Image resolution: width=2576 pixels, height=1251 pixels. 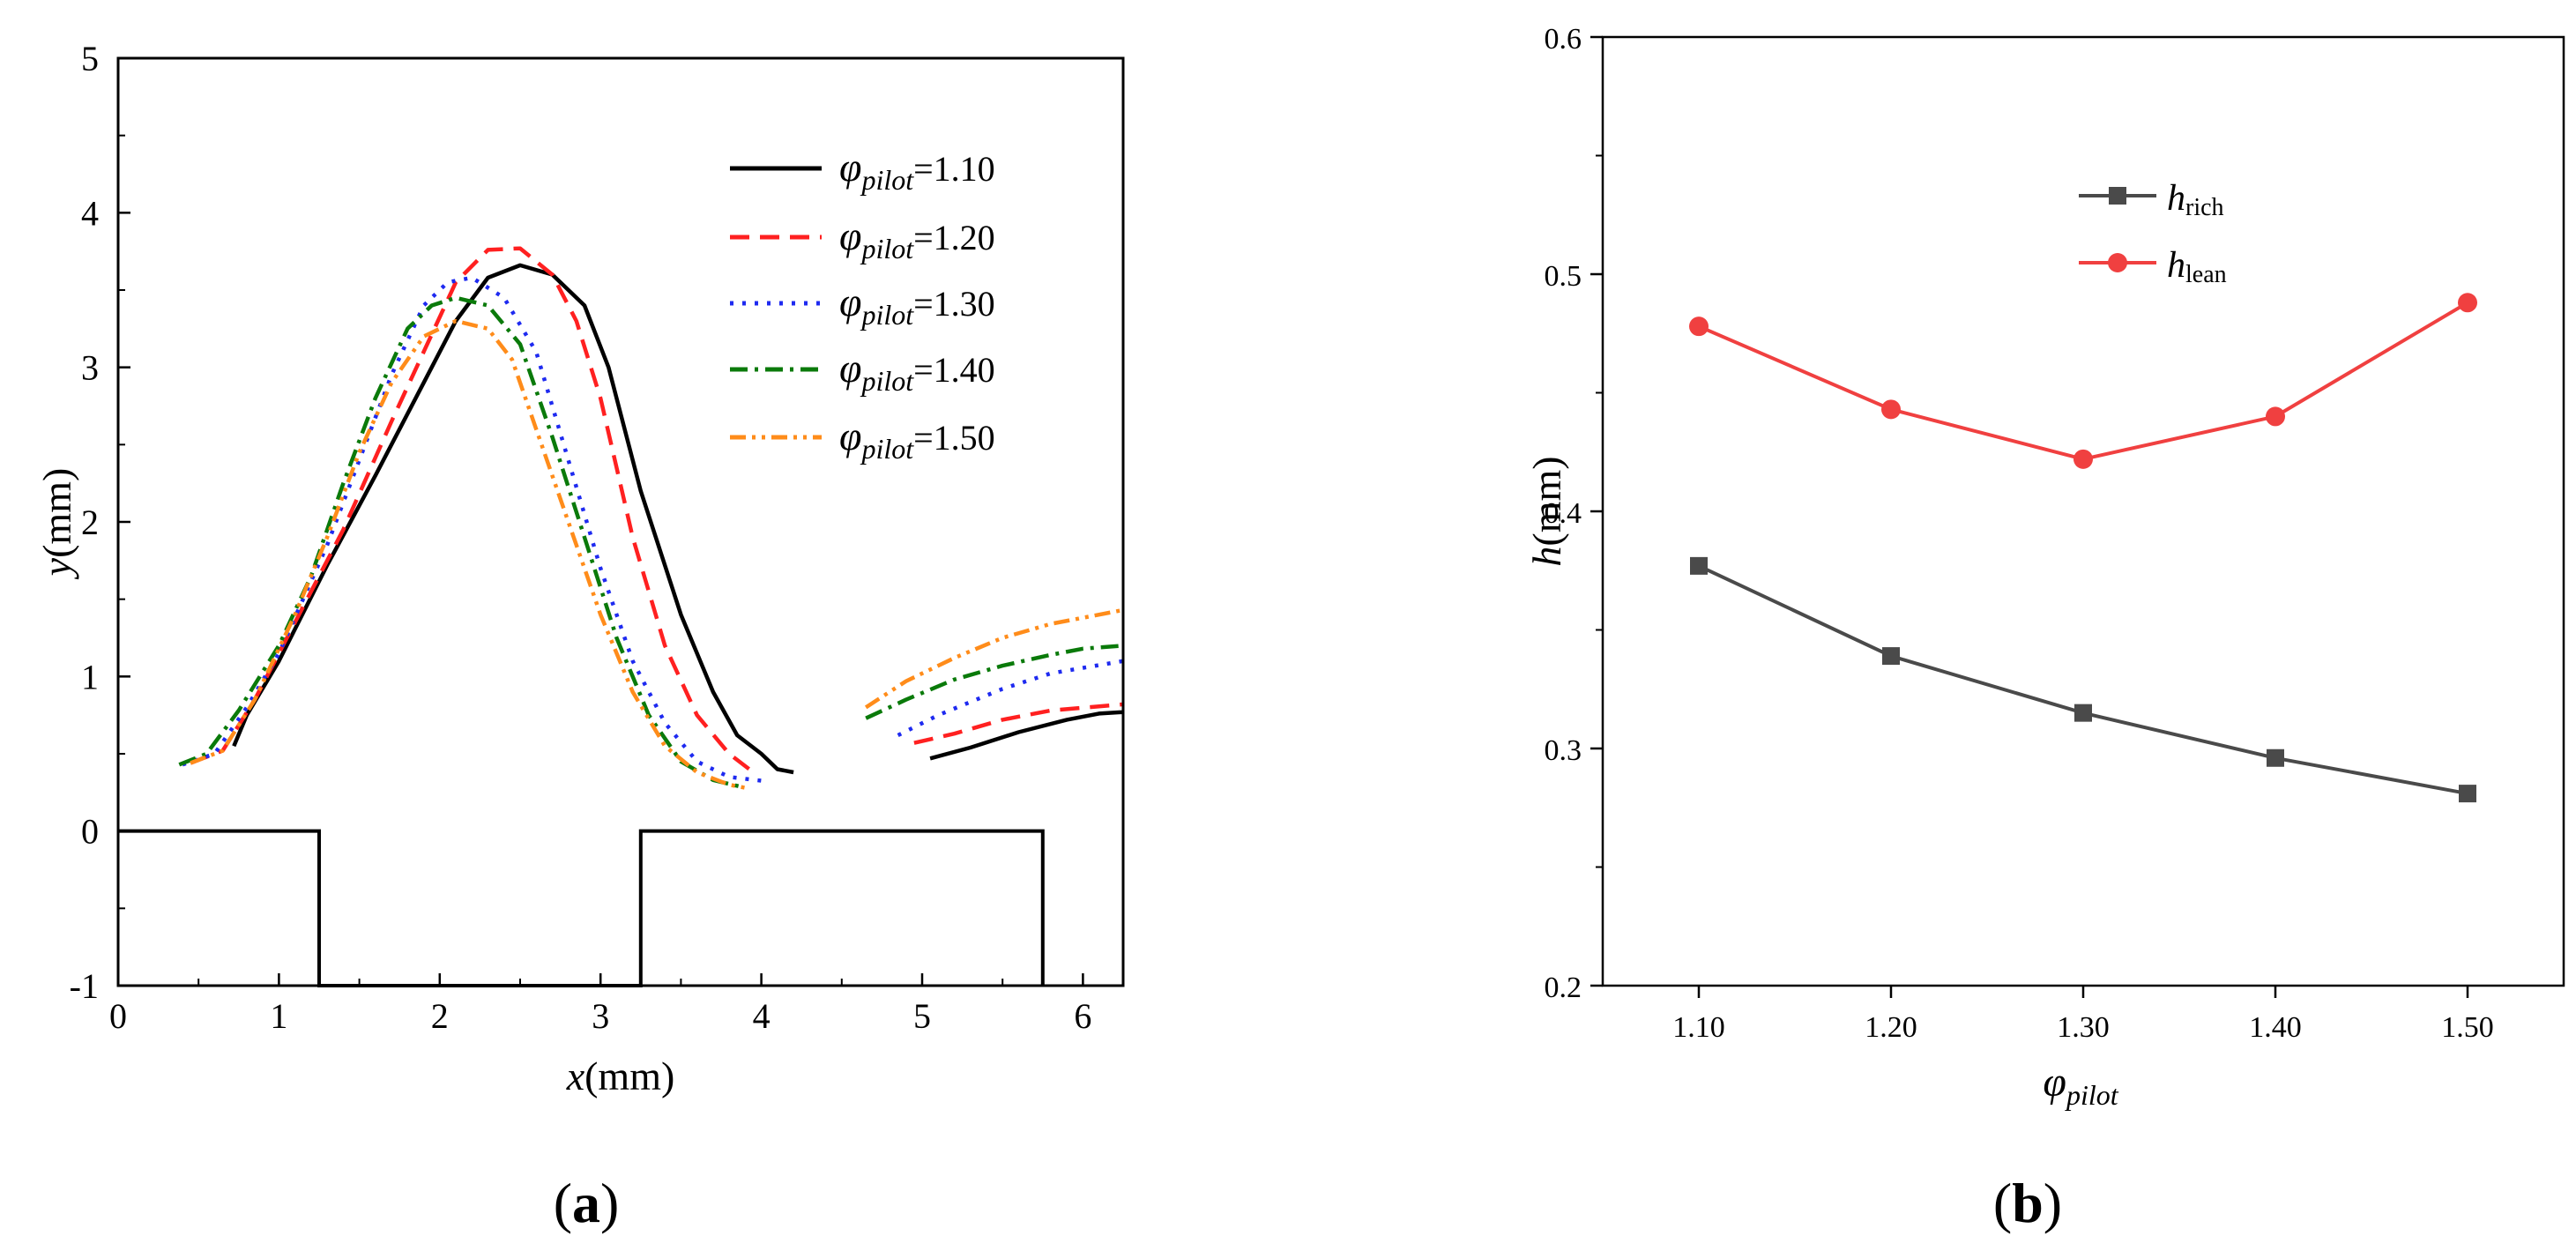 I want to click on series-line-h-rich, so click(x=2083, y=680).